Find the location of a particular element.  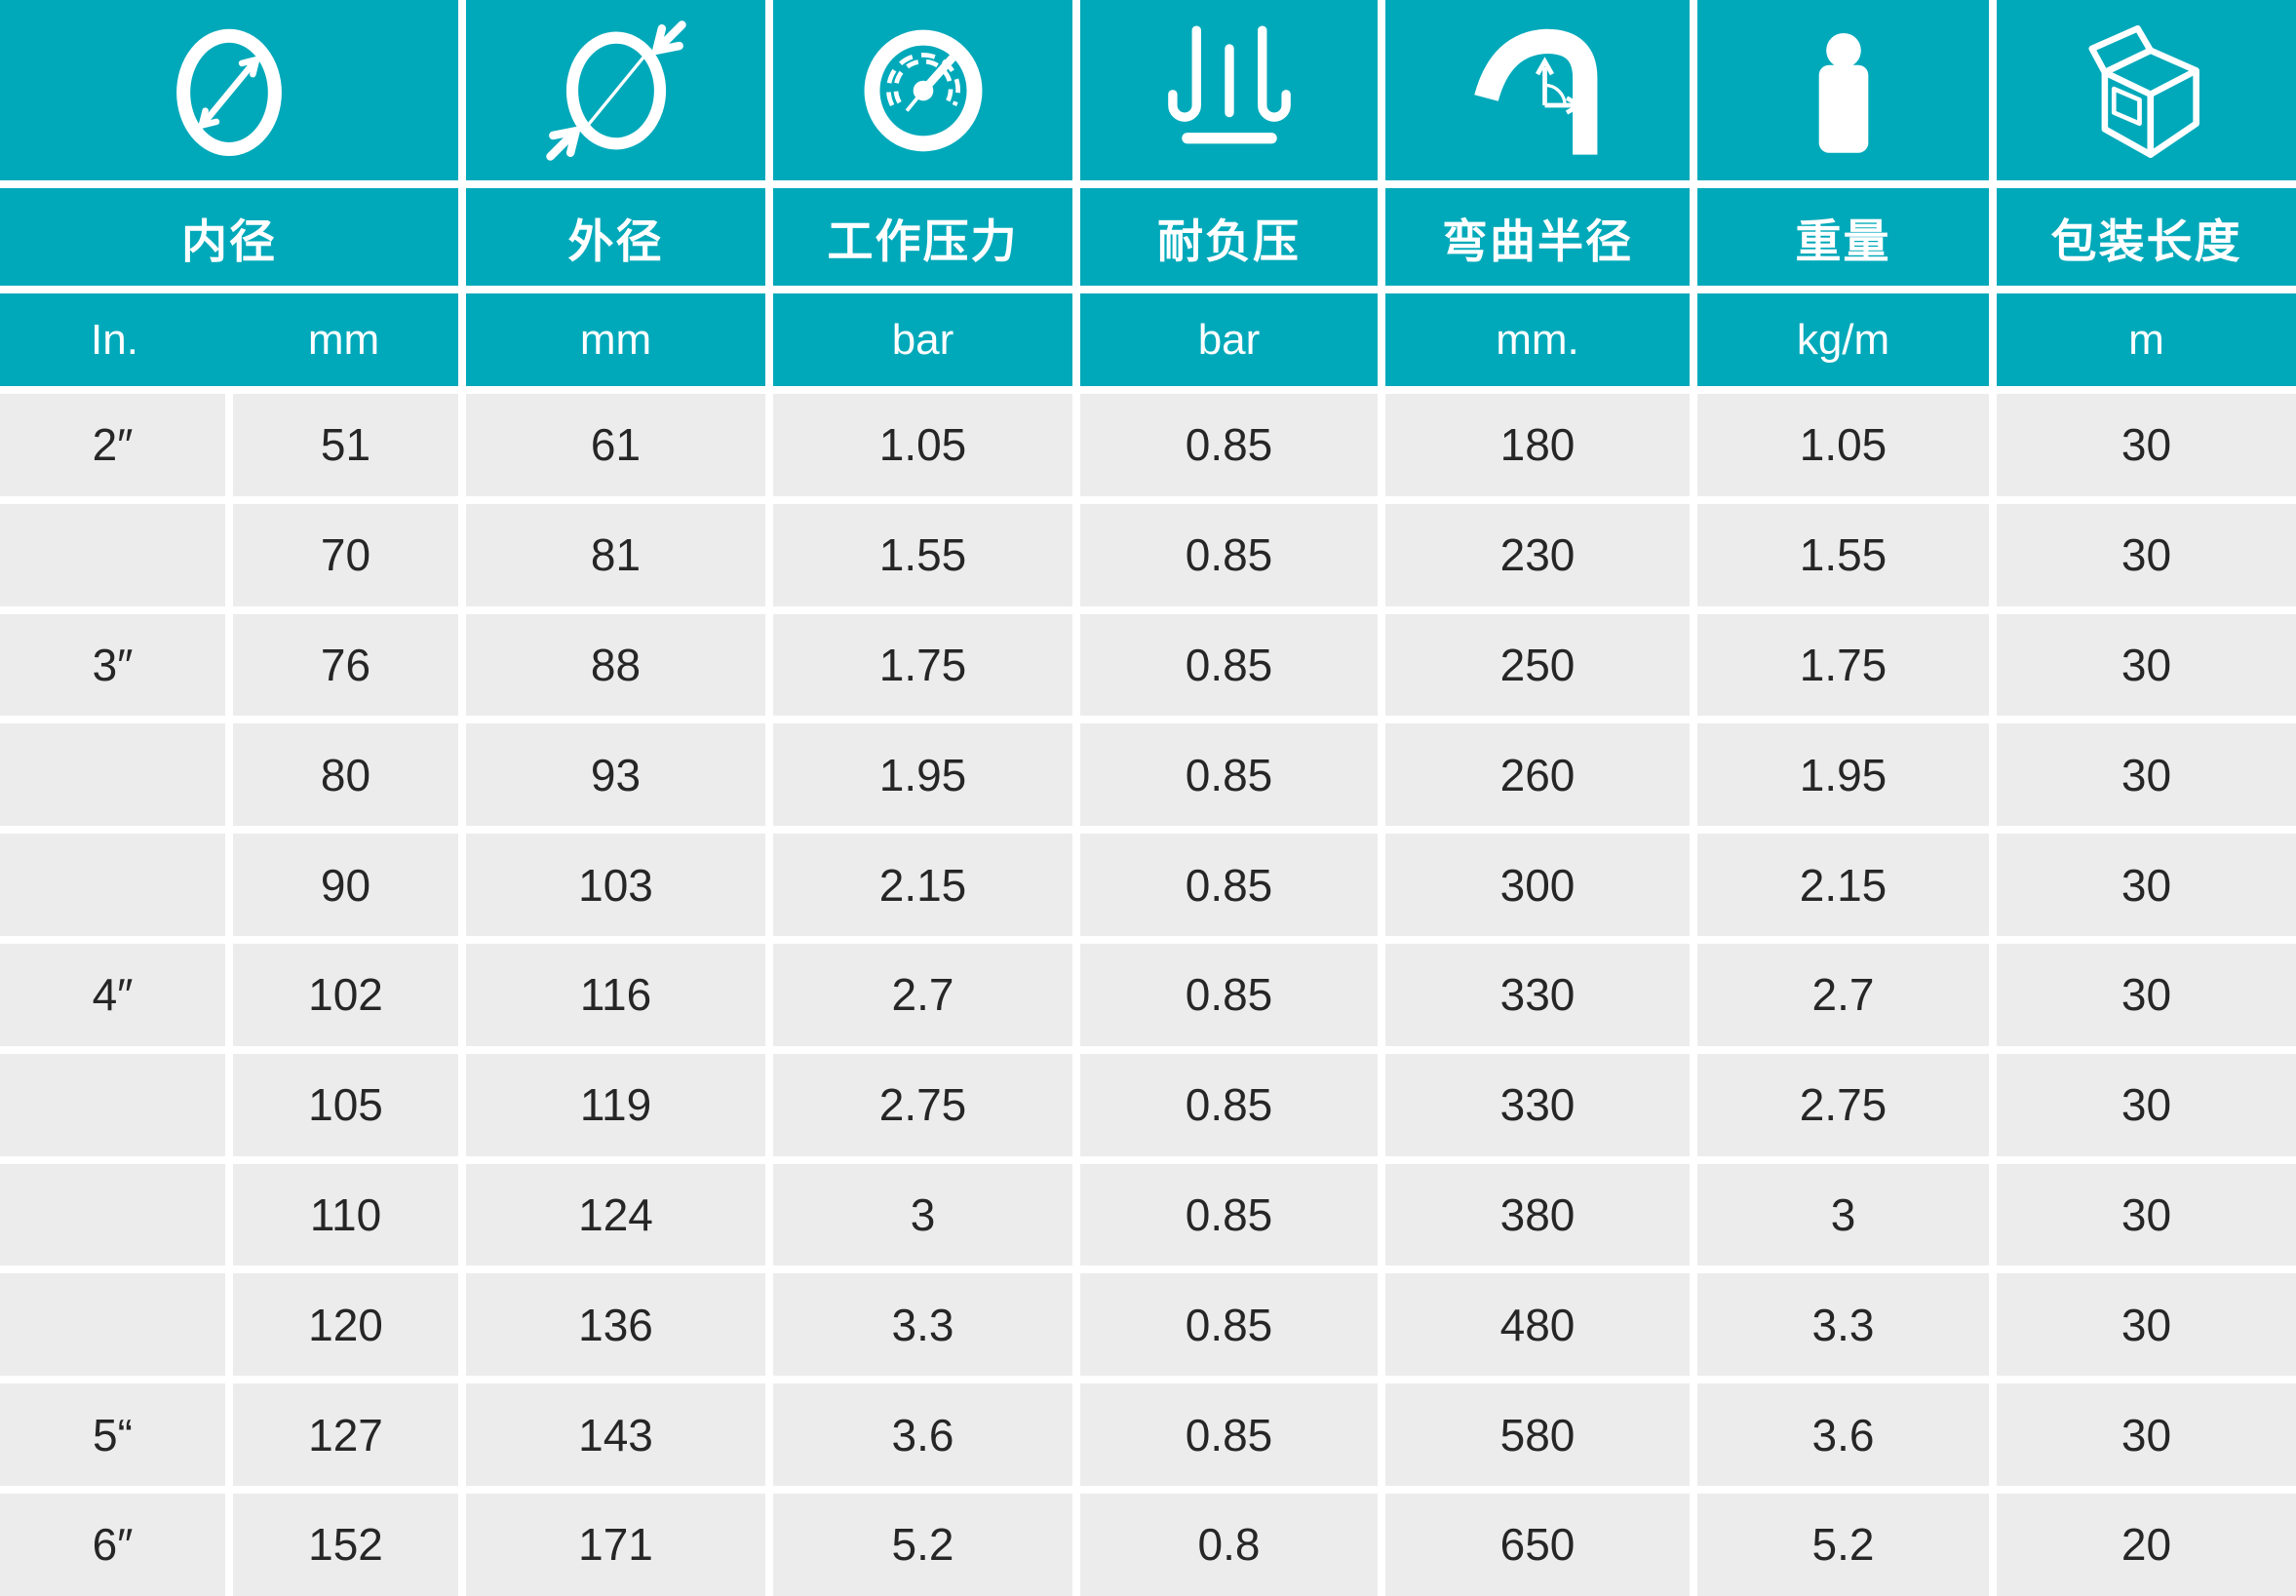

cell-size-in: 5“ is located at coordinates (113, 1435).